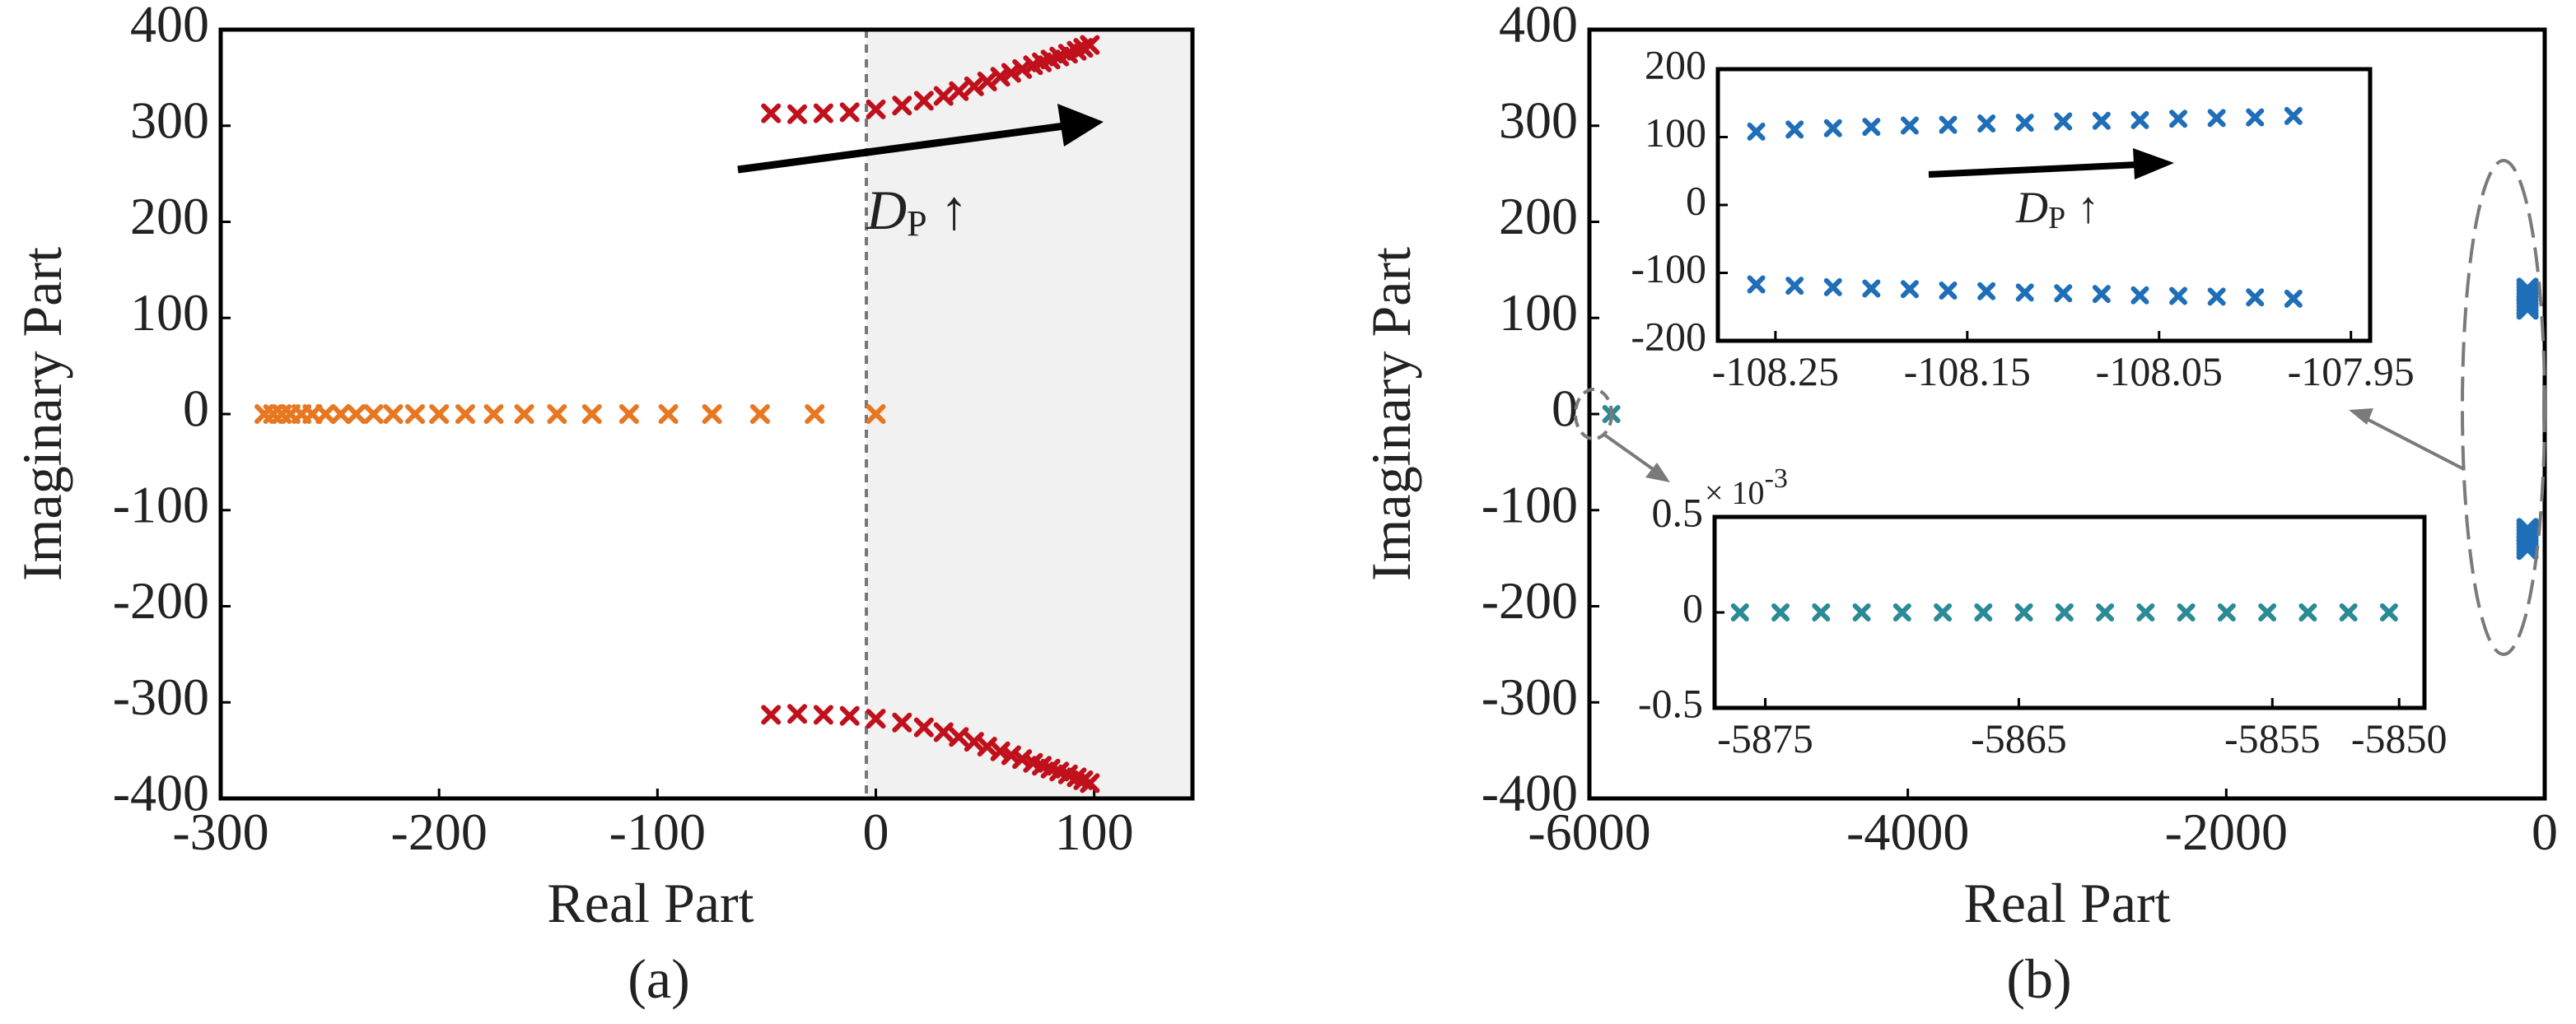  I want to click on panel-a-y-tick-label: -400, so click(161, 793).